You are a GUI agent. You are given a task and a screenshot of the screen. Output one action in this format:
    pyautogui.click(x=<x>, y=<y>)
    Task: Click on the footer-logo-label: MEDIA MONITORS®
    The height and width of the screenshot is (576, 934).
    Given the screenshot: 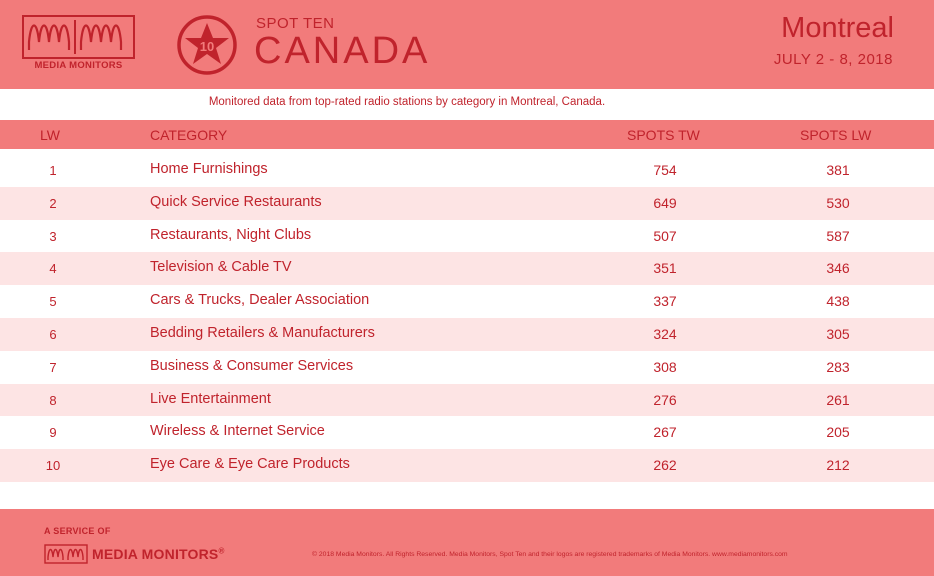 What is the action you would take?
    pyautogui.click(x=158, y=554)
    